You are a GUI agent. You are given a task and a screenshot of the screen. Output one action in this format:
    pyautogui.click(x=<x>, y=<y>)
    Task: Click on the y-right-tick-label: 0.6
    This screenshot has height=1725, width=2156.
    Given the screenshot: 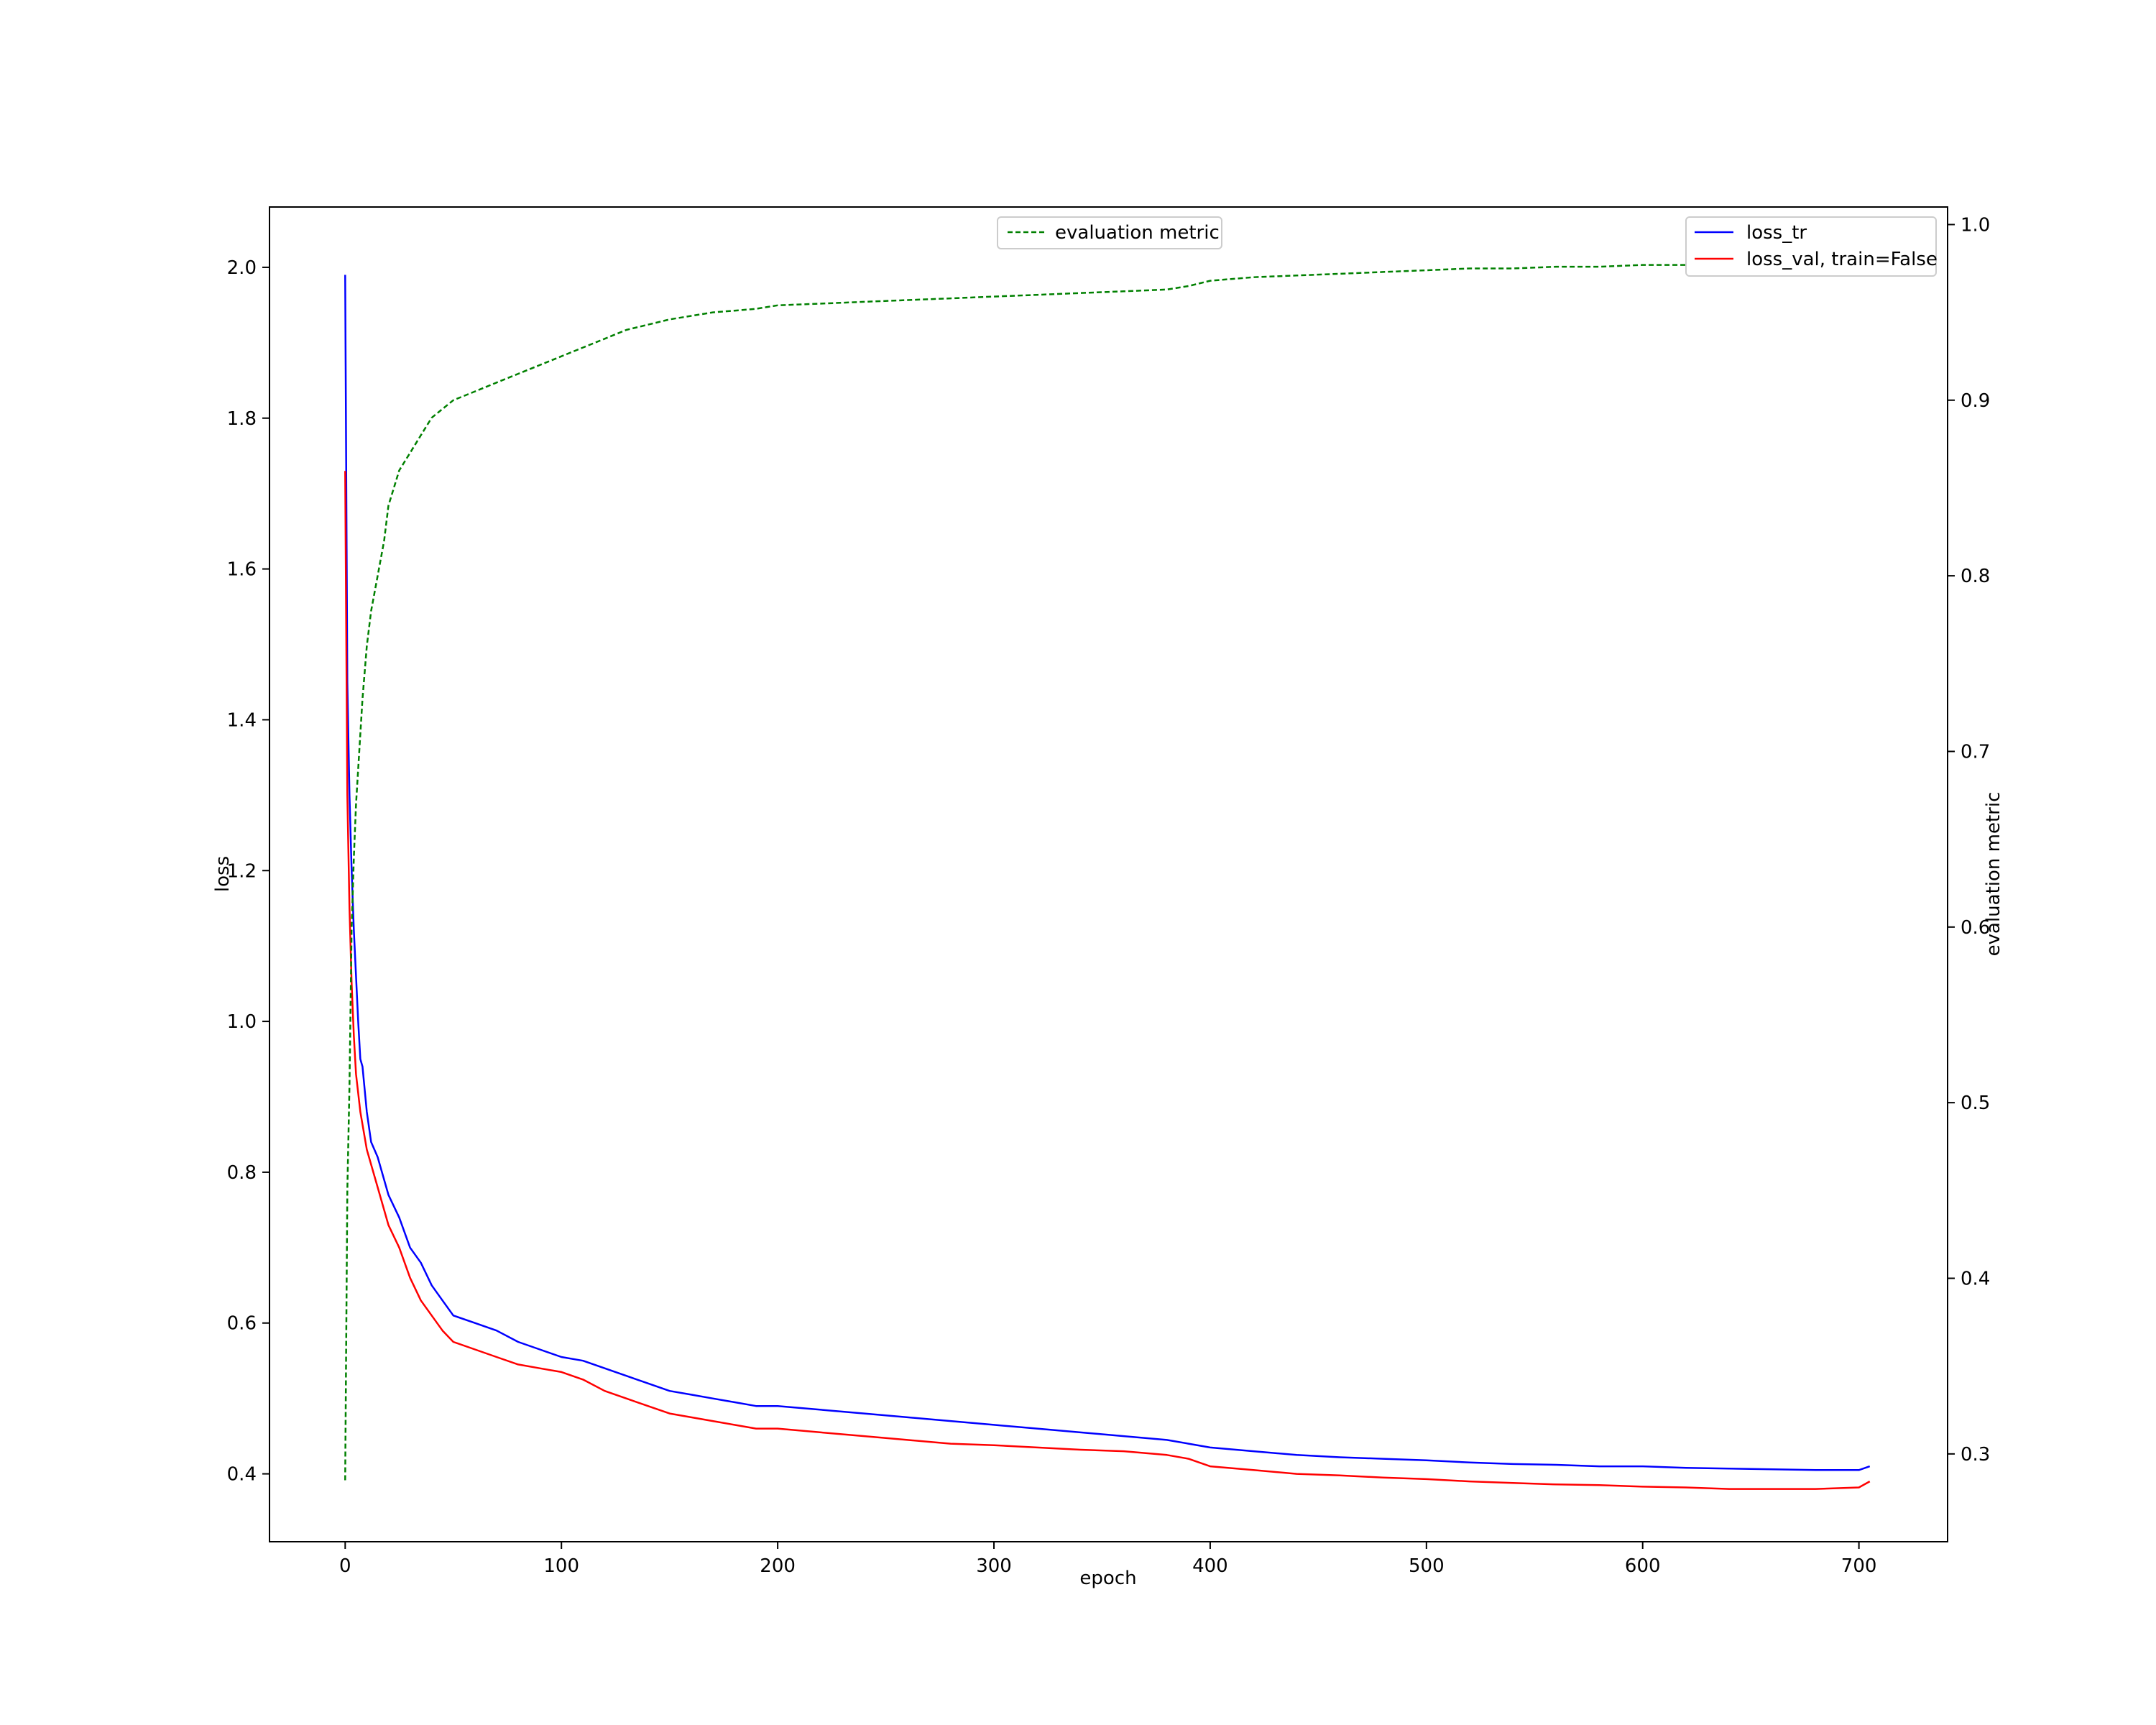 What is the action you would take?
    pyautogui.click(x=1976, y=928)
    